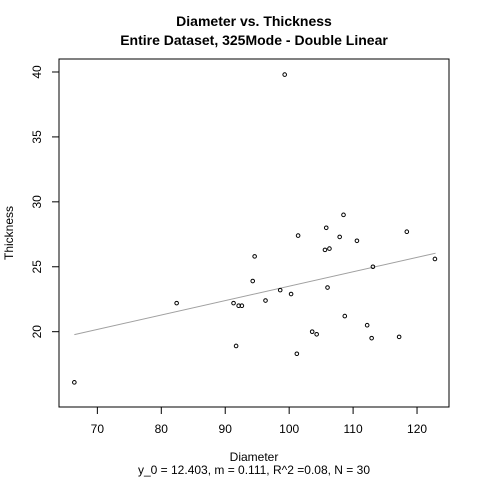 The image size is (480, 480). I want to click on x-tick-label: 110, so click(353, 429).